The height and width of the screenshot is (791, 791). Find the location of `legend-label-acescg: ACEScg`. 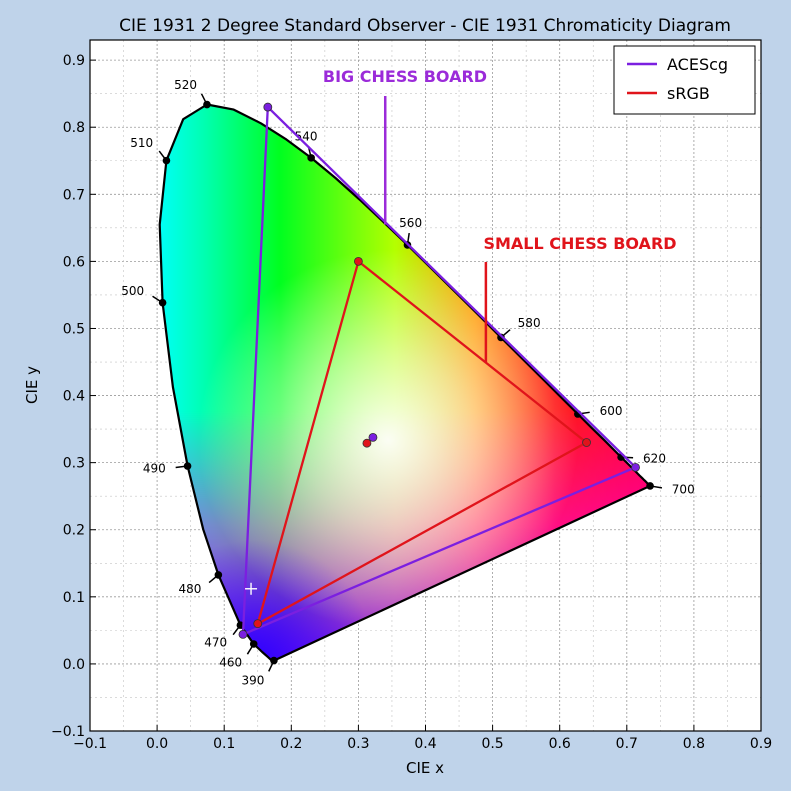

legend-label-acescg: ACEScg is located at coordinates (697, 64).